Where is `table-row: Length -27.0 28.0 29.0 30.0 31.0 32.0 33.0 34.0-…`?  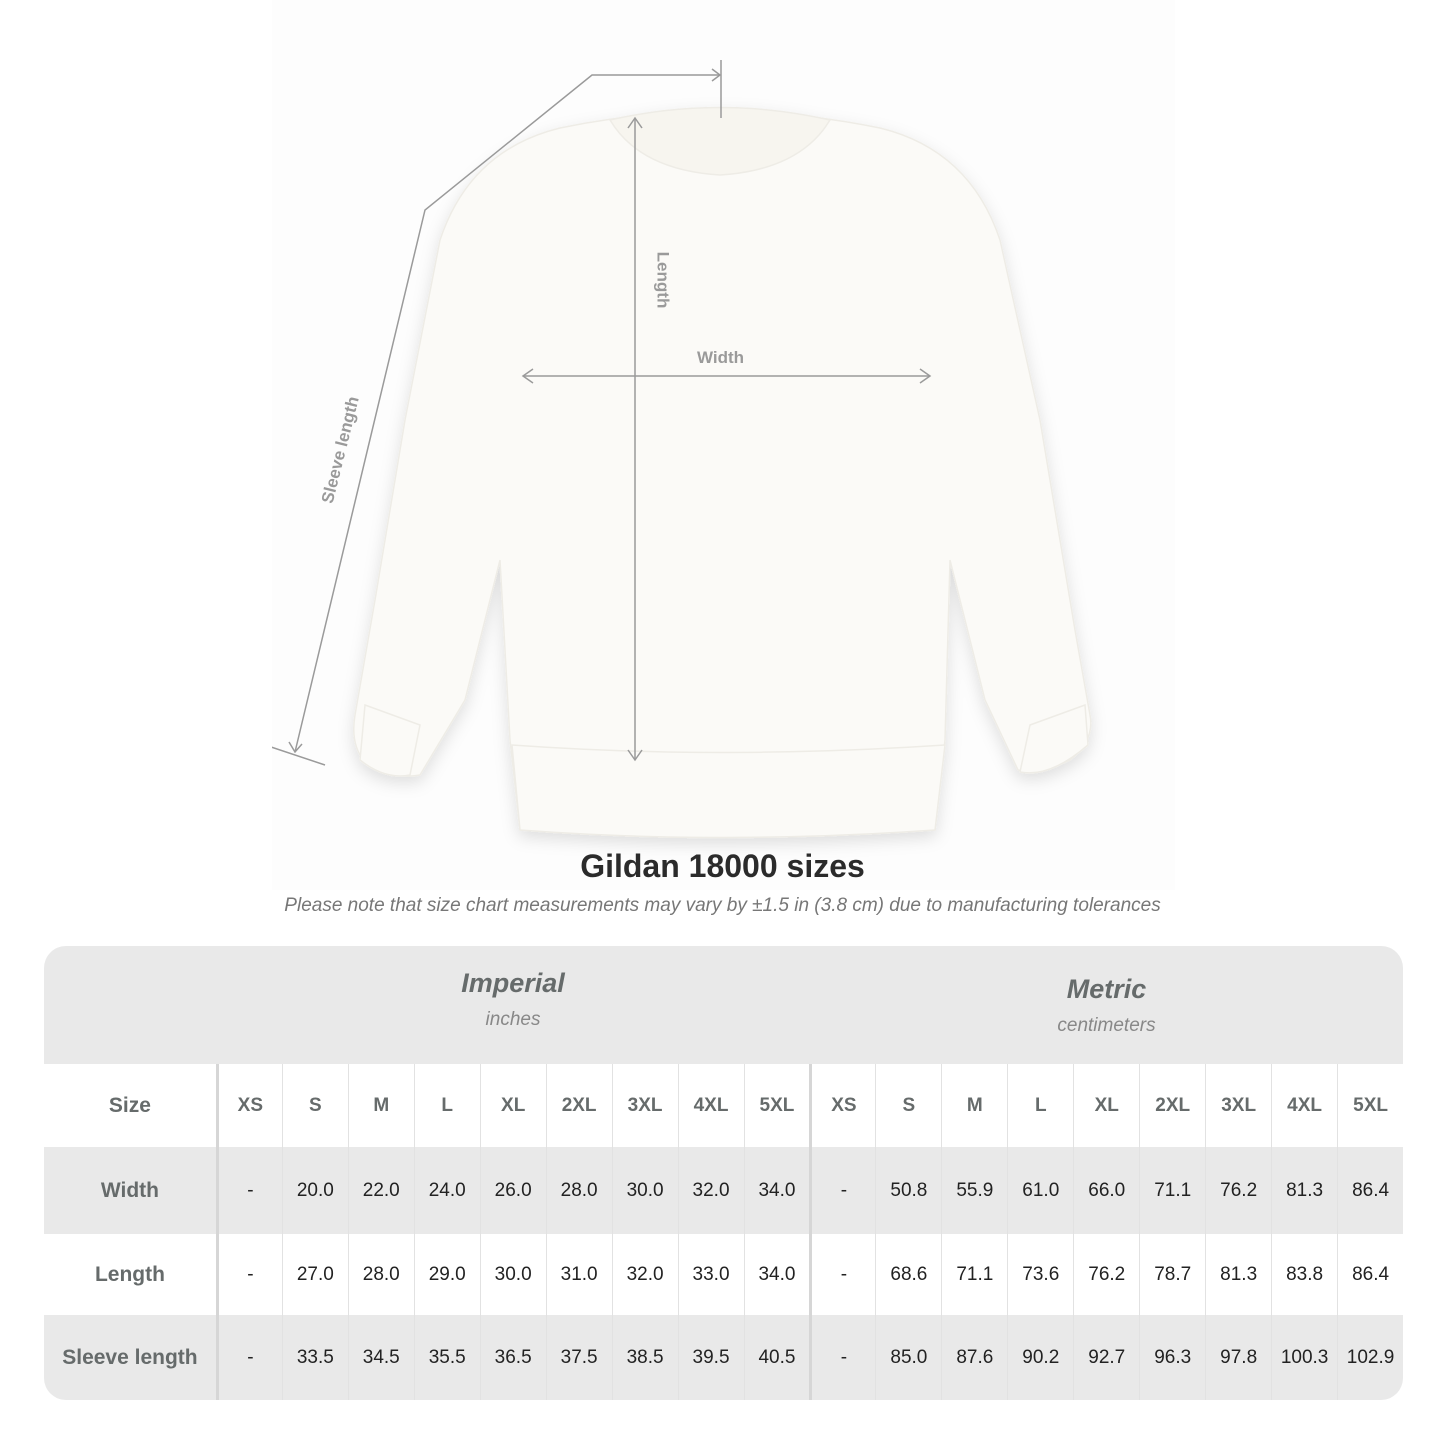 table-row: Length -27.0 28.0 29.0 30.0 31.0 32.0 33.0 34.0-… is located at coordinates (723, 1274).